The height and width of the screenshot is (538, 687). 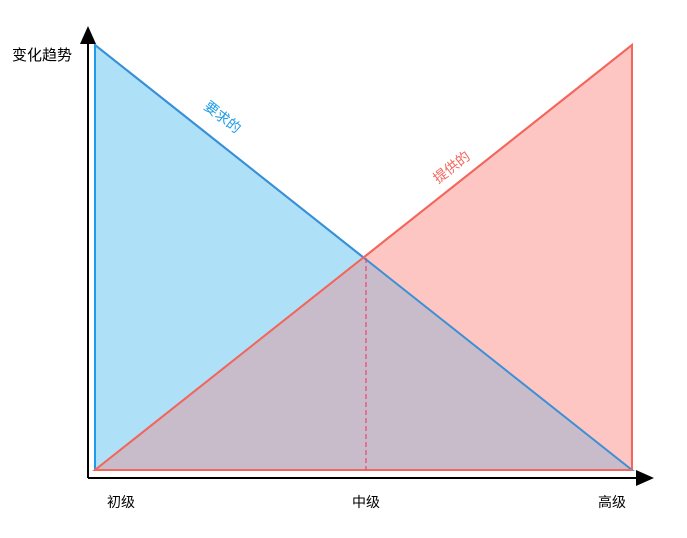 I want to click on y-axis-label: 变化趋势, so click(x=42, y=55).